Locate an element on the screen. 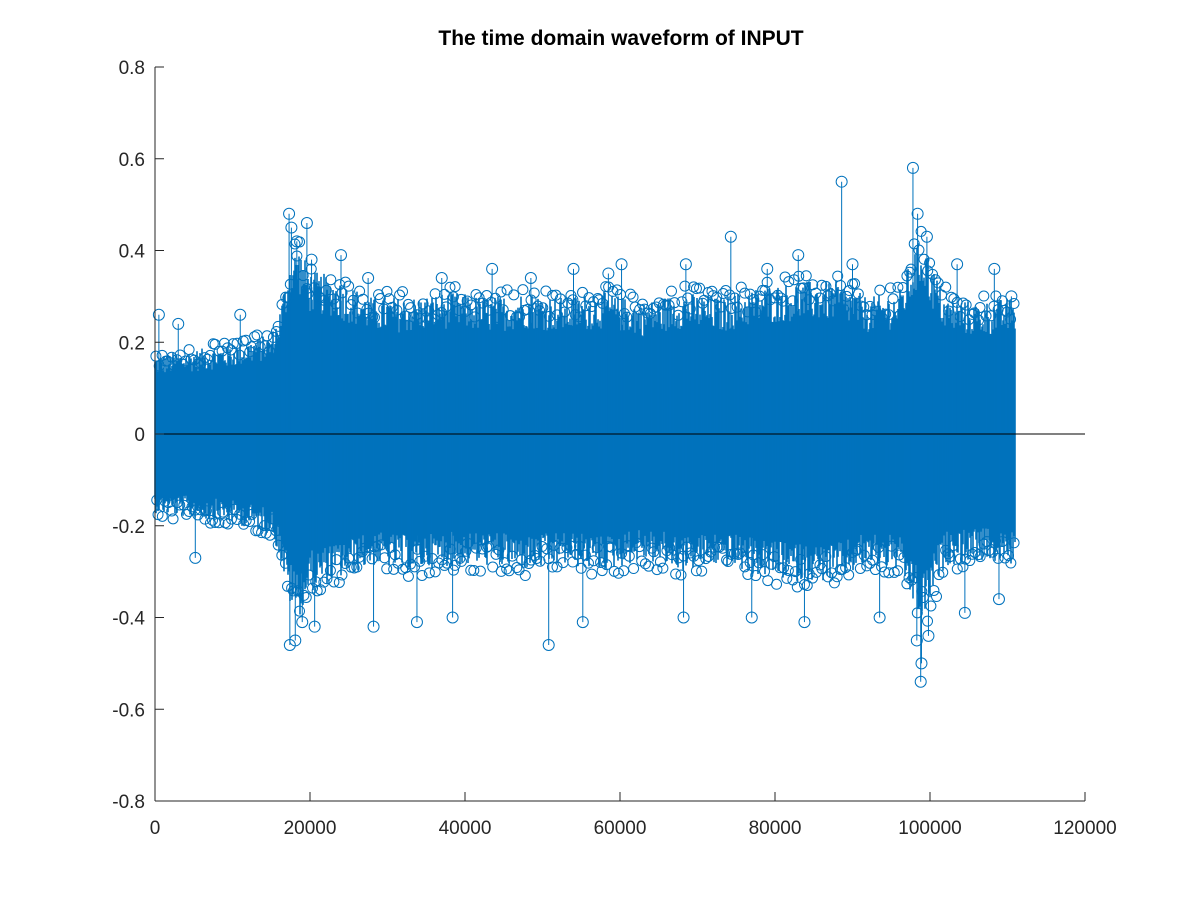 Image resolution: width=1200 pixels, height=900 pixels. chart-title: The time domain waveform of INPUT is located at coordinates (620, 38).